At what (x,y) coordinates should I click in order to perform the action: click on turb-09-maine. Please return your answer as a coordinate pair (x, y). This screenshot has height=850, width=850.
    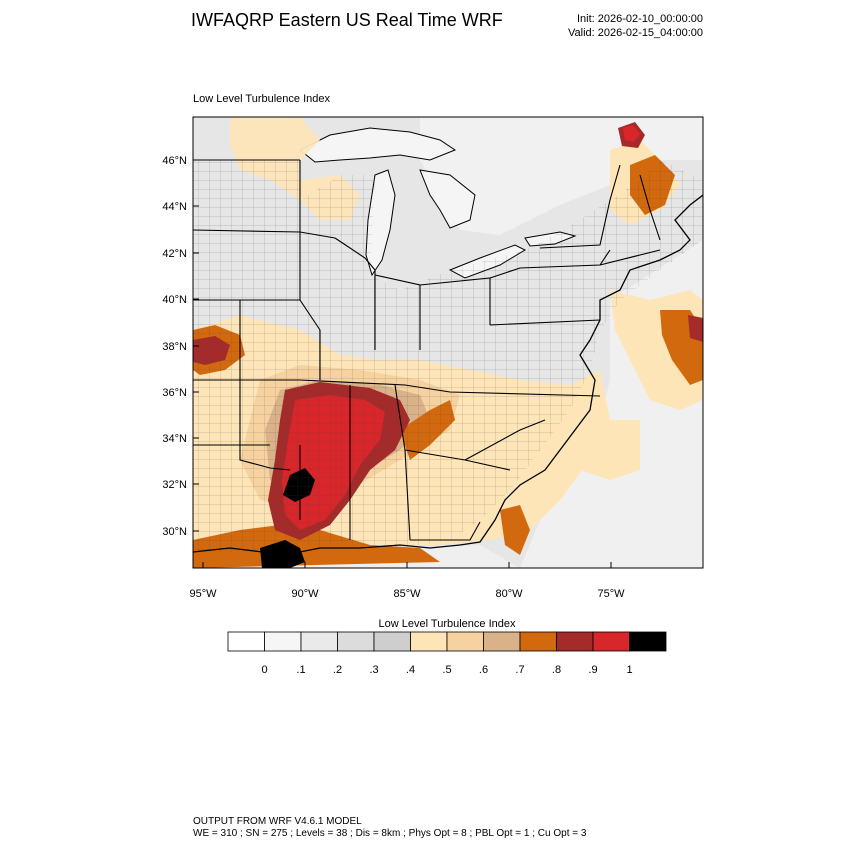
    Looking at the image, I should click on (631, 133).